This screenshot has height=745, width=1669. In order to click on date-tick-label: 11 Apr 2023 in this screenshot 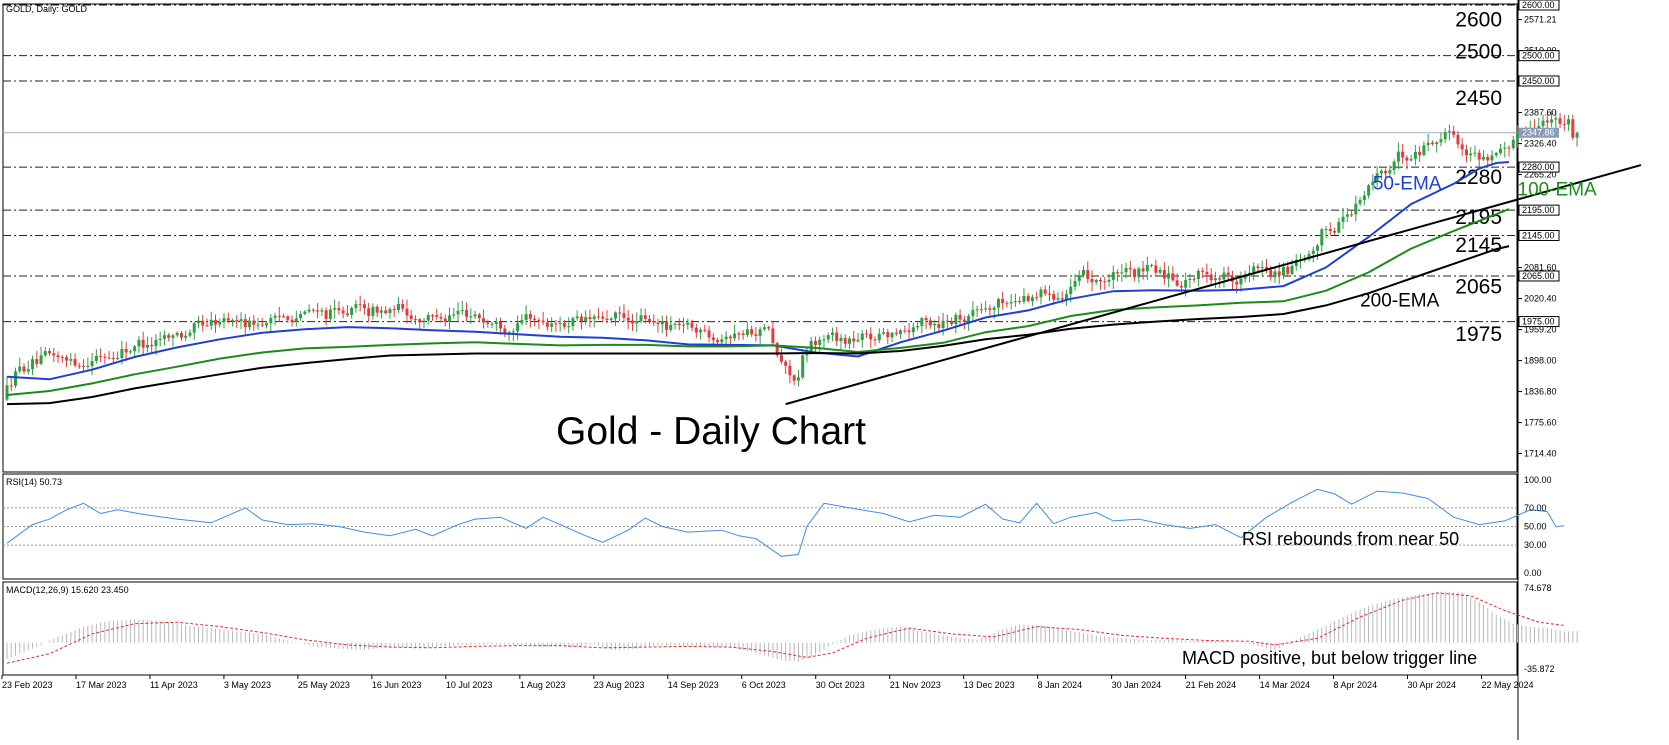, I will do `click(174, 685)`.